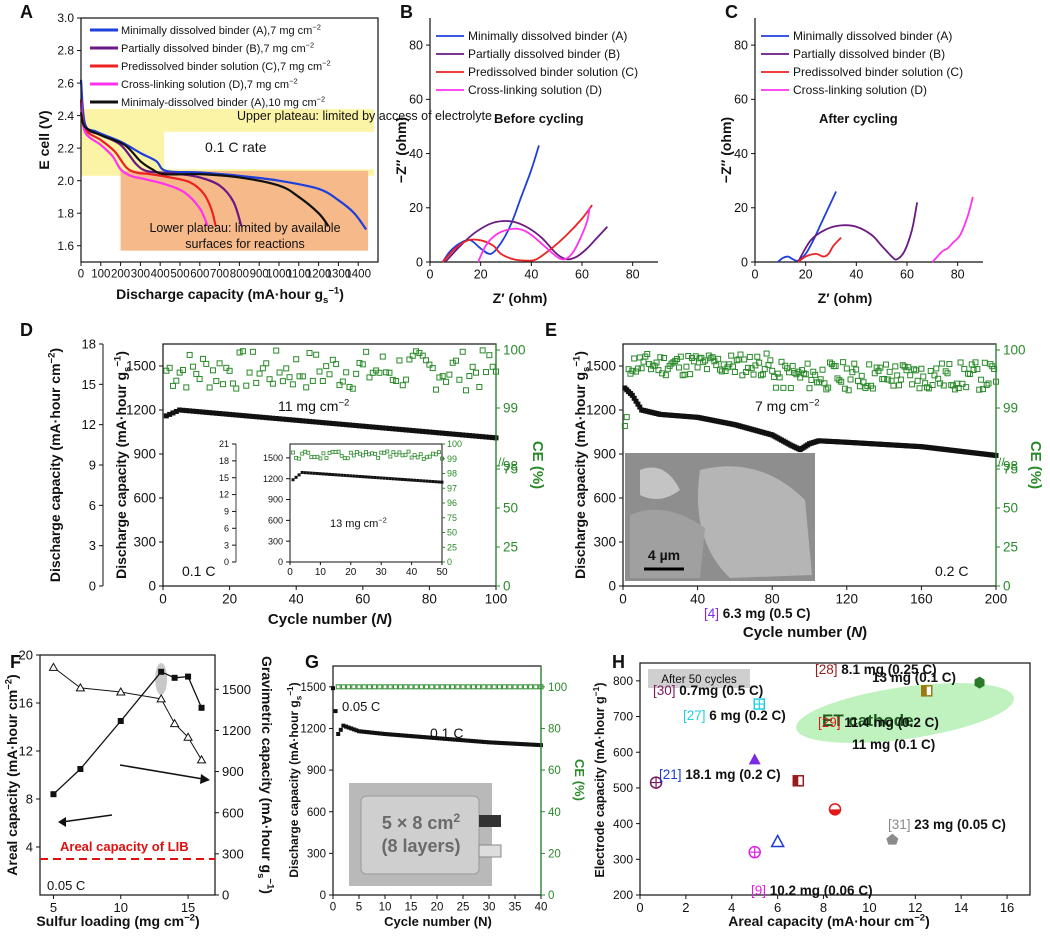 The image size is (1050, 939). What do you see at coordinates (860, 90) in the screenshot?
I see `legend-label: Cross-linking solution (D)` at bounding box center [860, 90].